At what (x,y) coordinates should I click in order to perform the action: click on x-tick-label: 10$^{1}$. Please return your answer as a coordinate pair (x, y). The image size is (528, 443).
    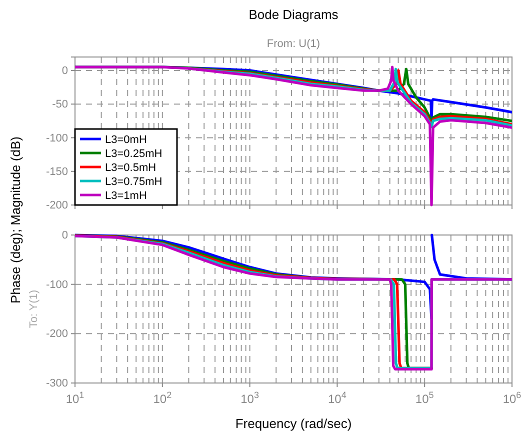
    Looking at the image, I should click on (75, 398).